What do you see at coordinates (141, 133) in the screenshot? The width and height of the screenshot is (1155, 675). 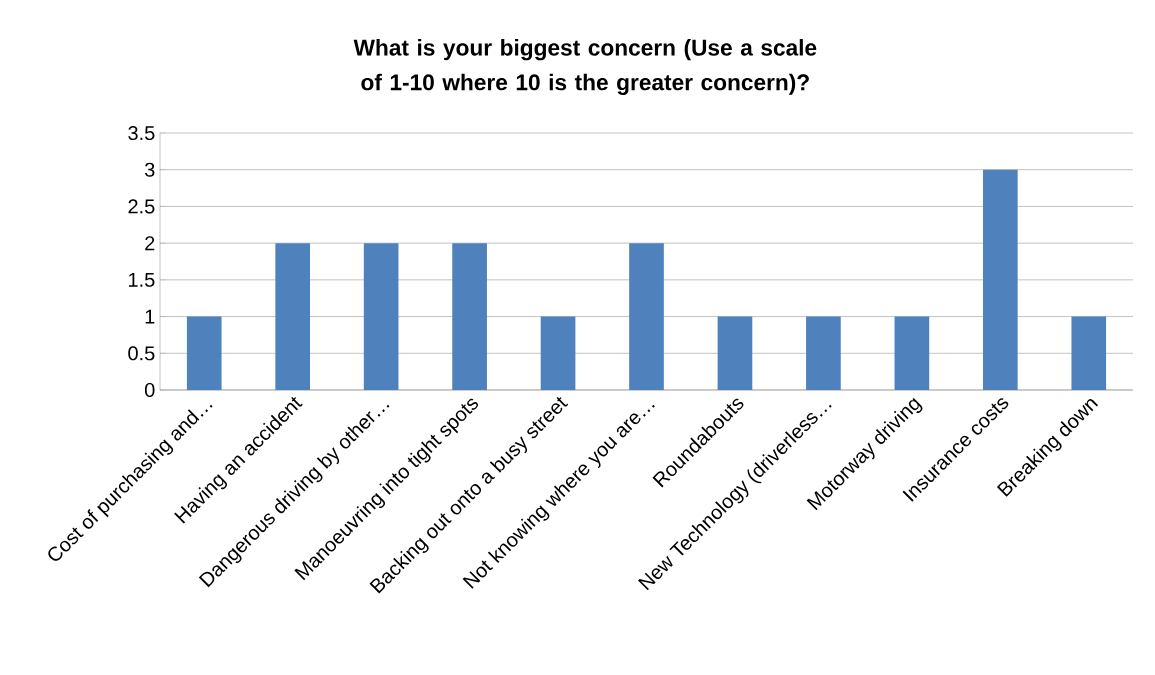 I see `y-tick-label: 3.5` at bounding box center [141, 133].